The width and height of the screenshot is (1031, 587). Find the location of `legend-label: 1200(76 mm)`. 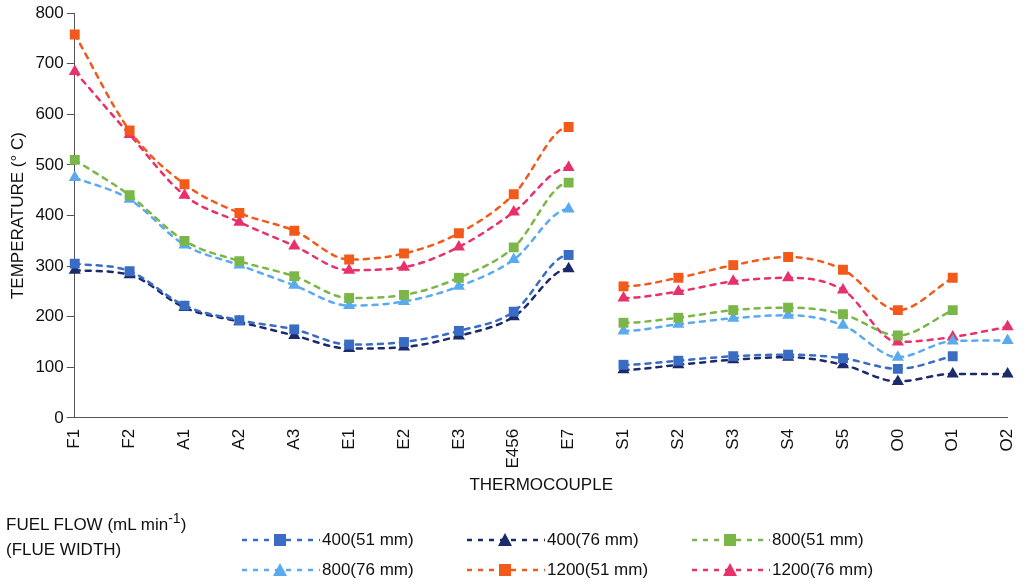

legend-label: 1200(76 mm) is located at coordinates (823, 570).